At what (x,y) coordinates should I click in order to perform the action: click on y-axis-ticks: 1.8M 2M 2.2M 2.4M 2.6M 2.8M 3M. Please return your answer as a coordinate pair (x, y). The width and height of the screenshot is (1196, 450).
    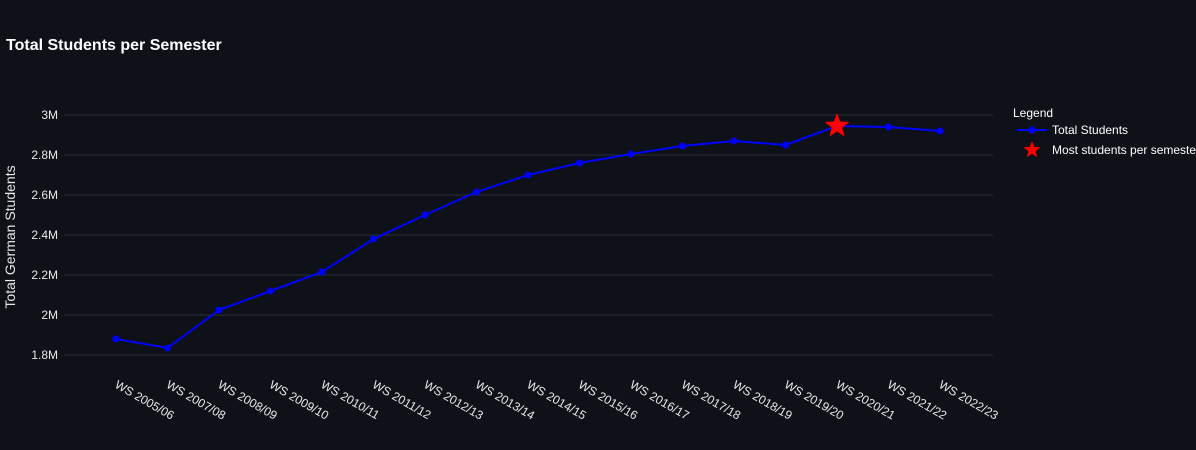
    Looking at the image, I should click on (44, 235).